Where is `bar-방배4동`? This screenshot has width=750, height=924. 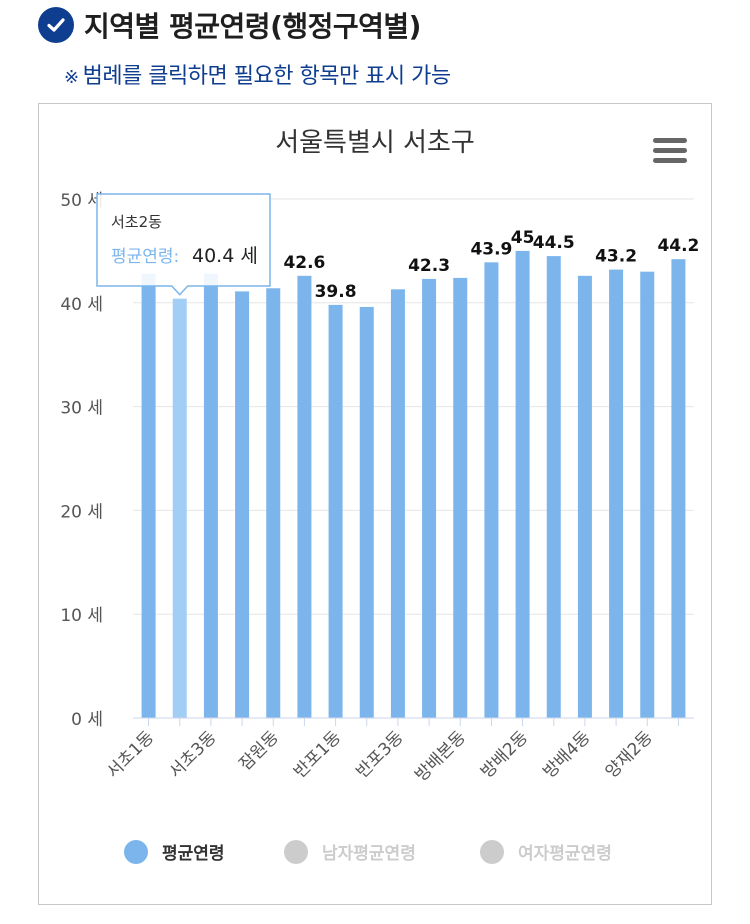 bar-방배4동 is located at coordinates (584, 496).